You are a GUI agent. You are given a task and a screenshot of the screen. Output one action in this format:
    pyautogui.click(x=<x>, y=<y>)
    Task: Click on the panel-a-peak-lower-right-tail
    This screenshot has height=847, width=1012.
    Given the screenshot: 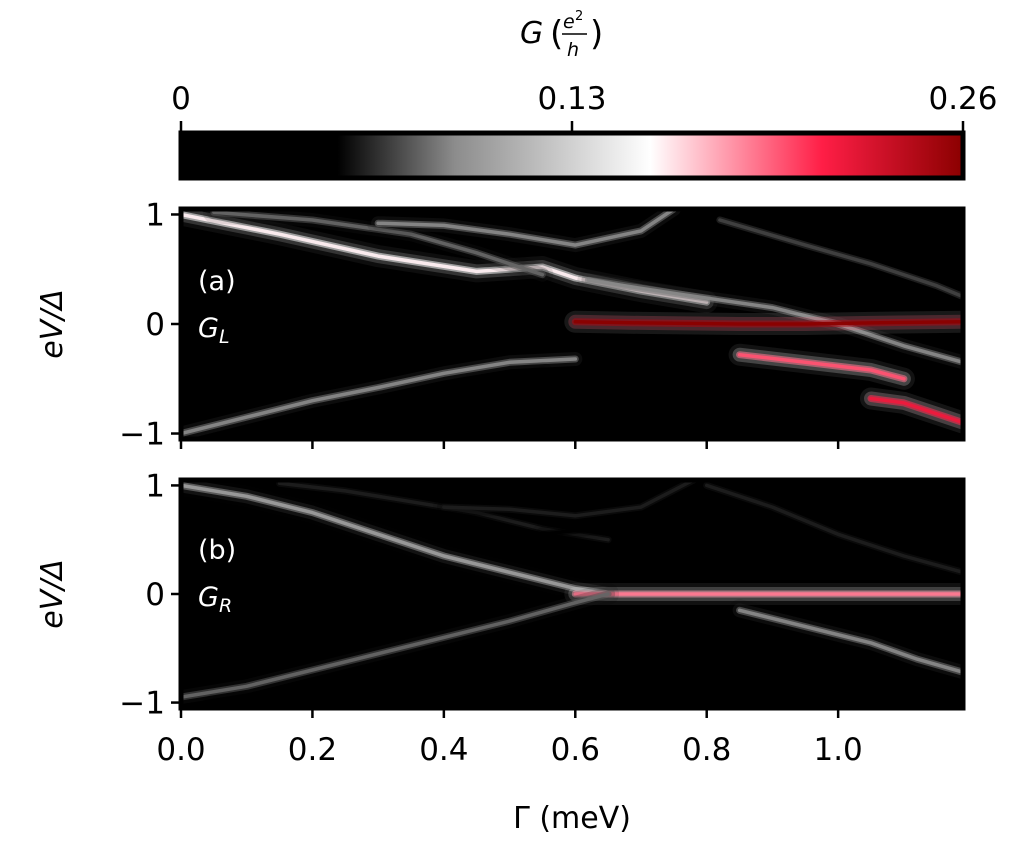 What is the action you would take?
    pyautogui.click(x=911, y=410)
    